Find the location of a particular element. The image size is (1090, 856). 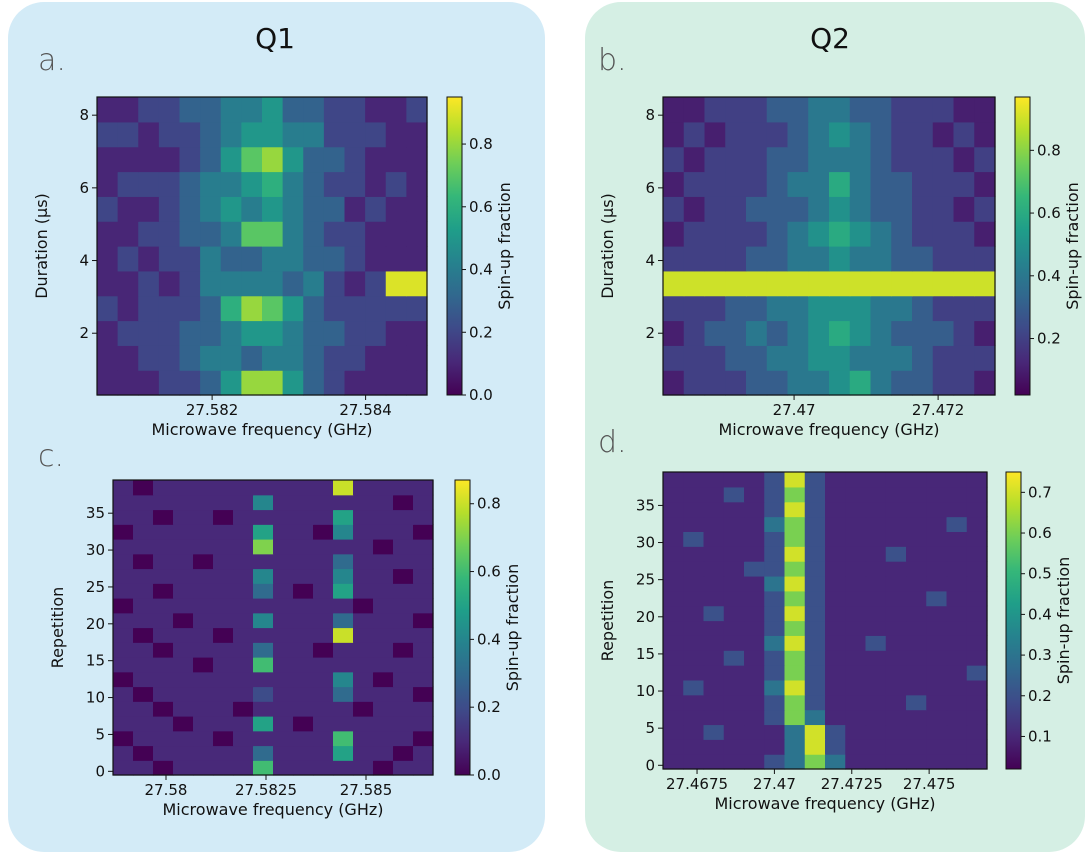

x-tick-label: 27.4675 is located at coordinates (697, 784).